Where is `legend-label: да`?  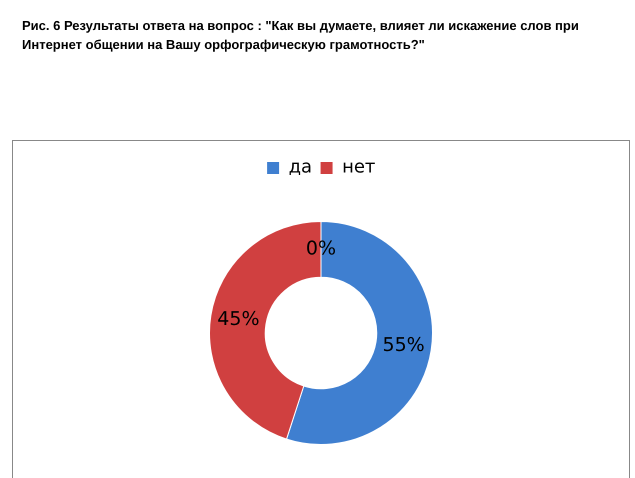
legend-label: да is located at coordinates (300, 167).